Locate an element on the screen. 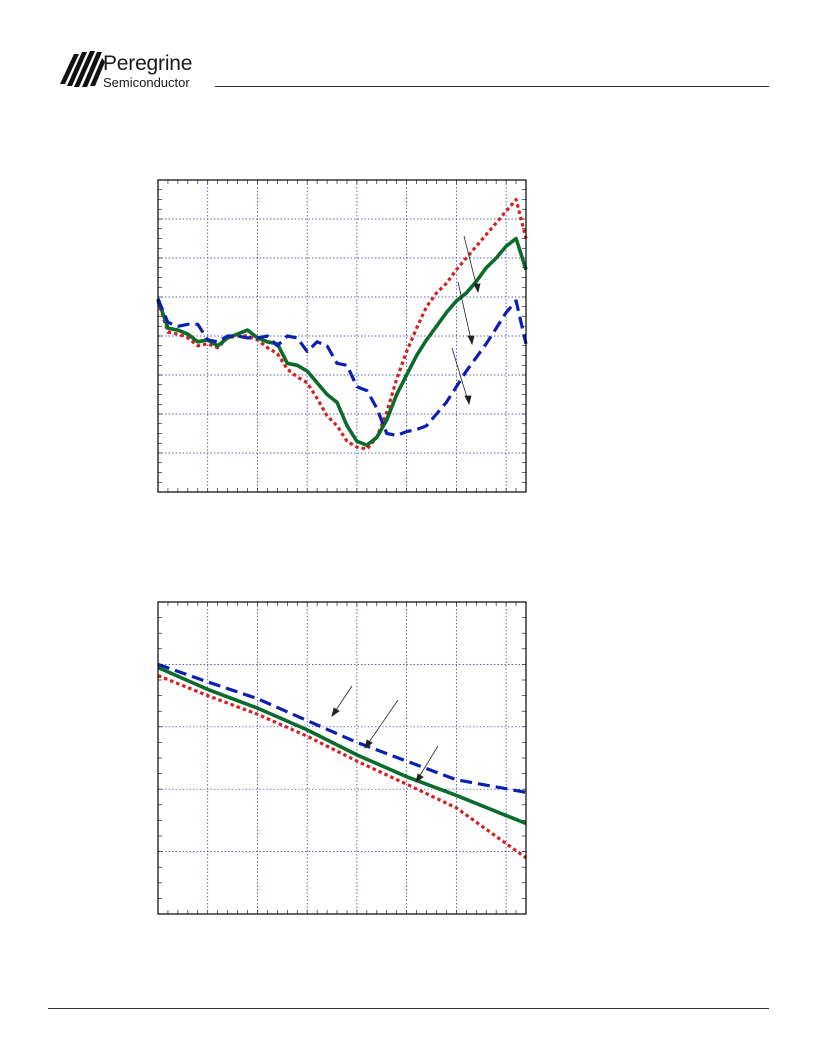  chart-top-annotation-arrows is located at coordinates (466, 320).